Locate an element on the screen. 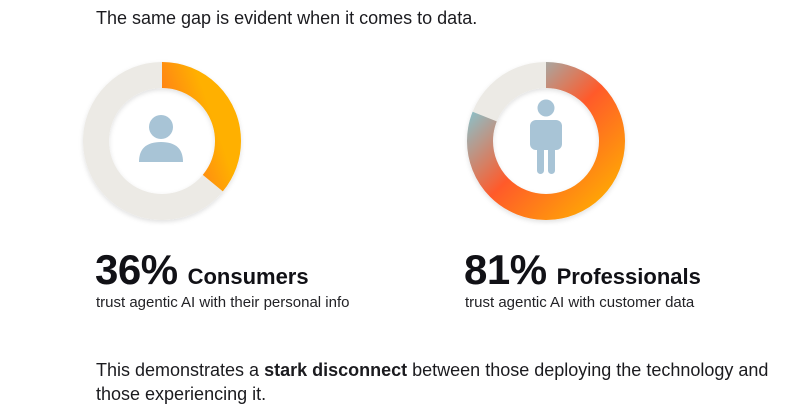 The image size is (800, 408). professionals-donut-chart is located at coordinates (547, 141).